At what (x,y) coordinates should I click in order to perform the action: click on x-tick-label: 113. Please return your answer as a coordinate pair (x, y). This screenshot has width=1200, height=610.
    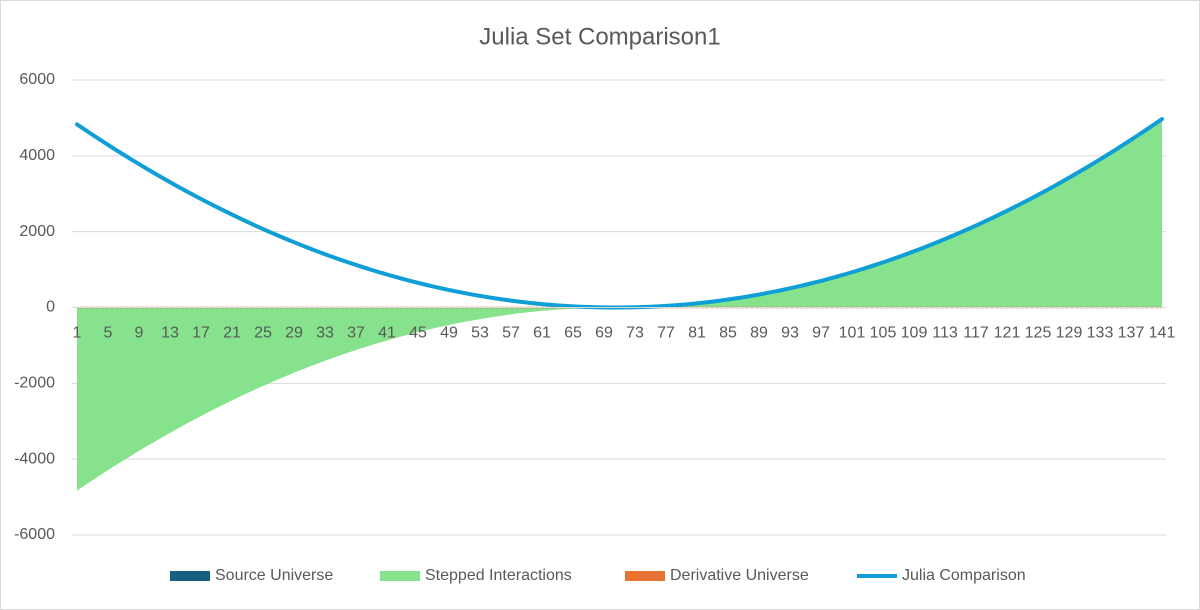
    Looking at the image, I should click on (945, 333).